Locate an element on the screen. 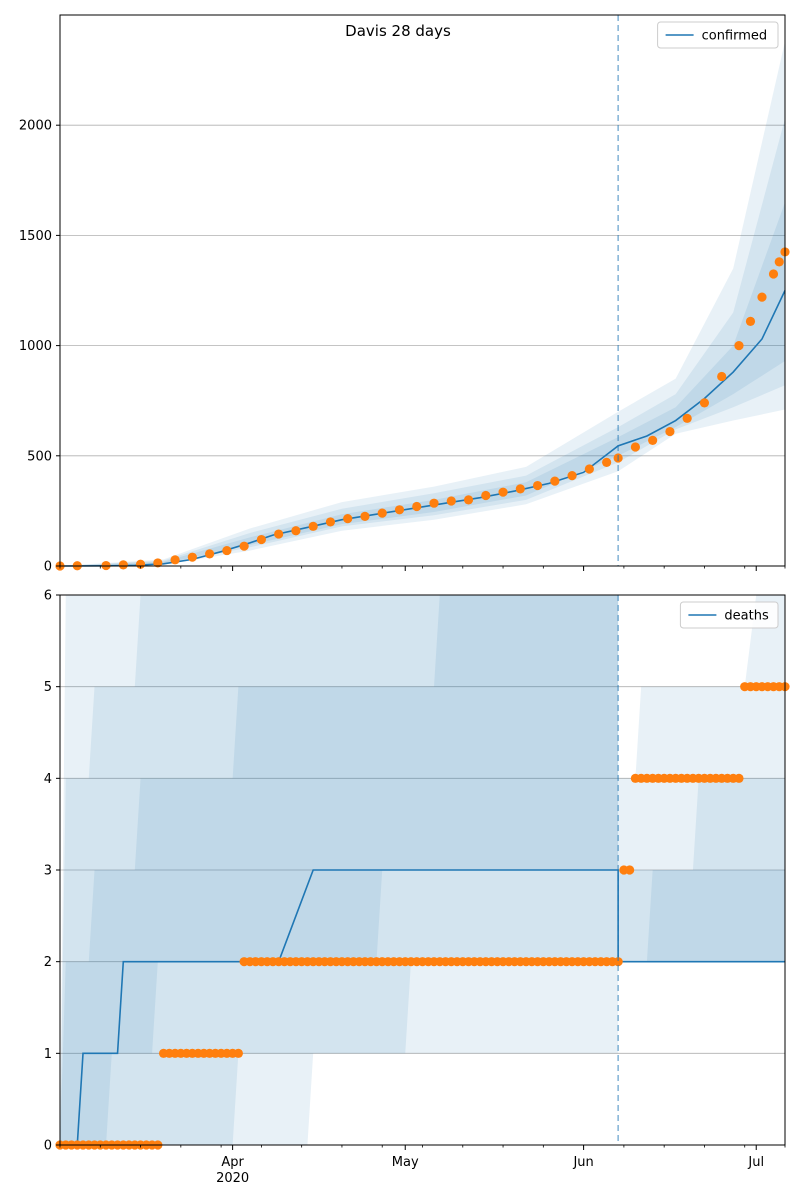  x-axis-ticks is located at coordinates (422, 568).